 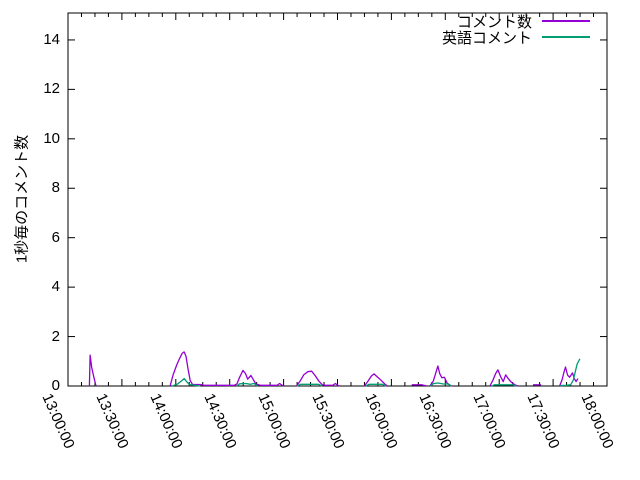 What do you see at coordinates (566, 37) in the screenshot?
I see `legend-line-sample-teal` at bounding box center [566, 37].